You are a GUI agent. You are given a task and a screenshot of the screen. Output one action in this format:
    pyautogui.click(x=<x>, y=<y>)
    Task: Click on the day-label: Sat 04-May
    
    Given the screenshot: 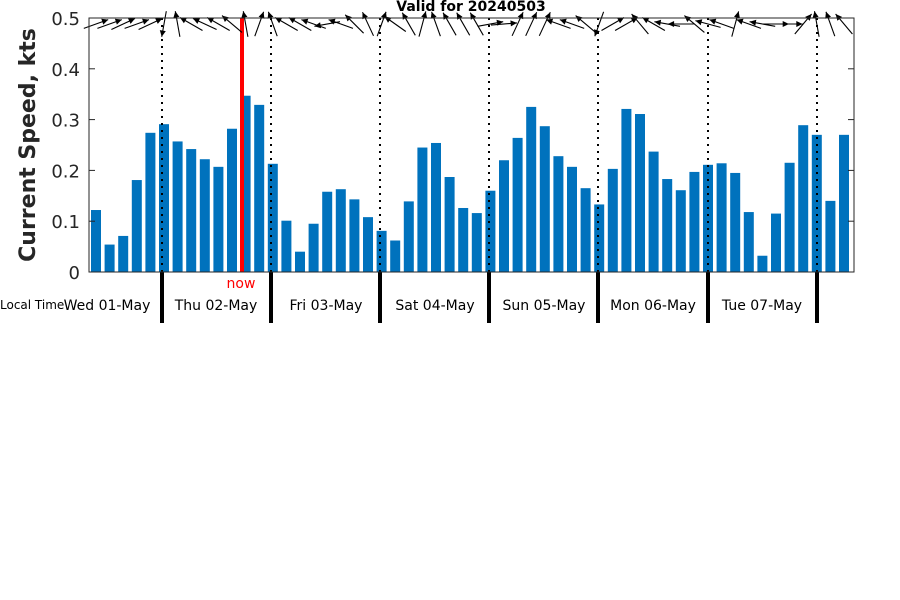 What is the action you would take?
    pyautogui.click(x=434, y=306)
    